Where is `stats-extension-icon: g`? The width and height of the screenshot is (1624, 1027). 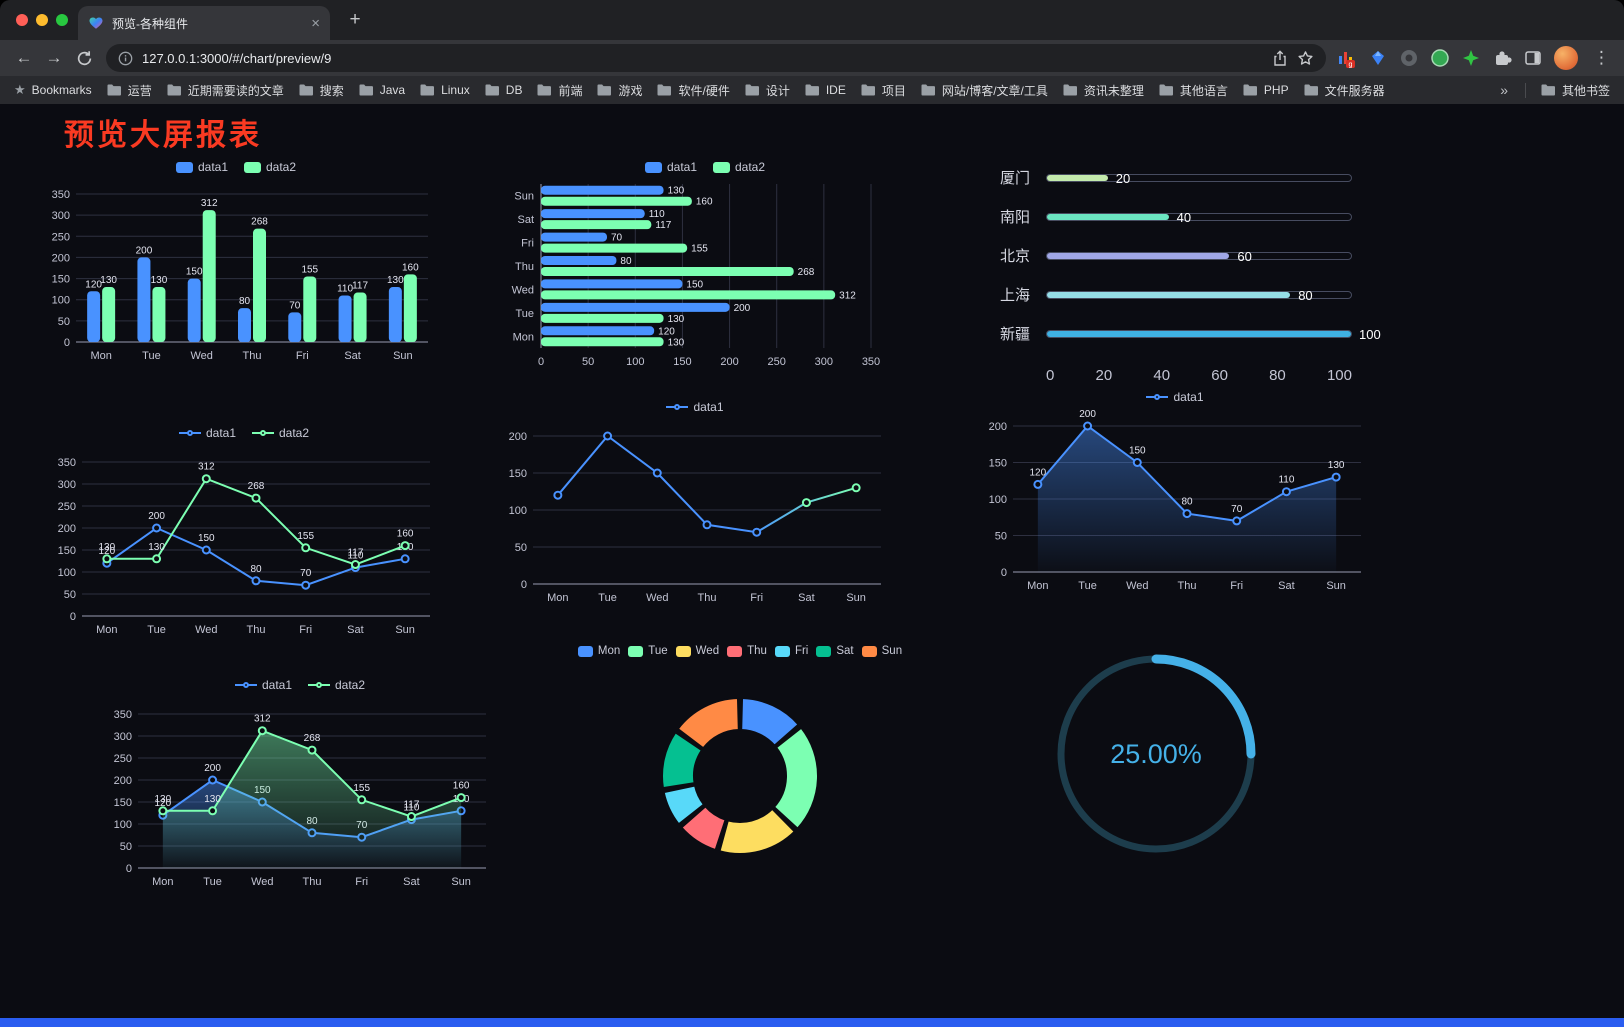 stats-extension-icon: g is located at coordinates (1346, 58).